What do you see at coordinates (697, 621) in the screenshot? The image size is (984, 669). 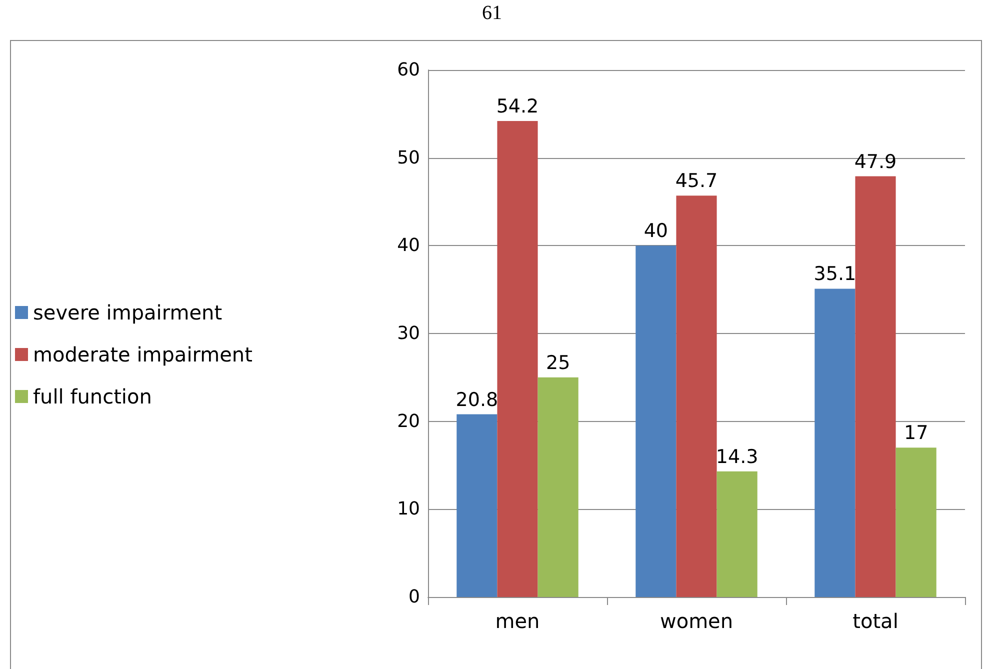 I see `x-tick-label: women` at bounding box center [697, 621].